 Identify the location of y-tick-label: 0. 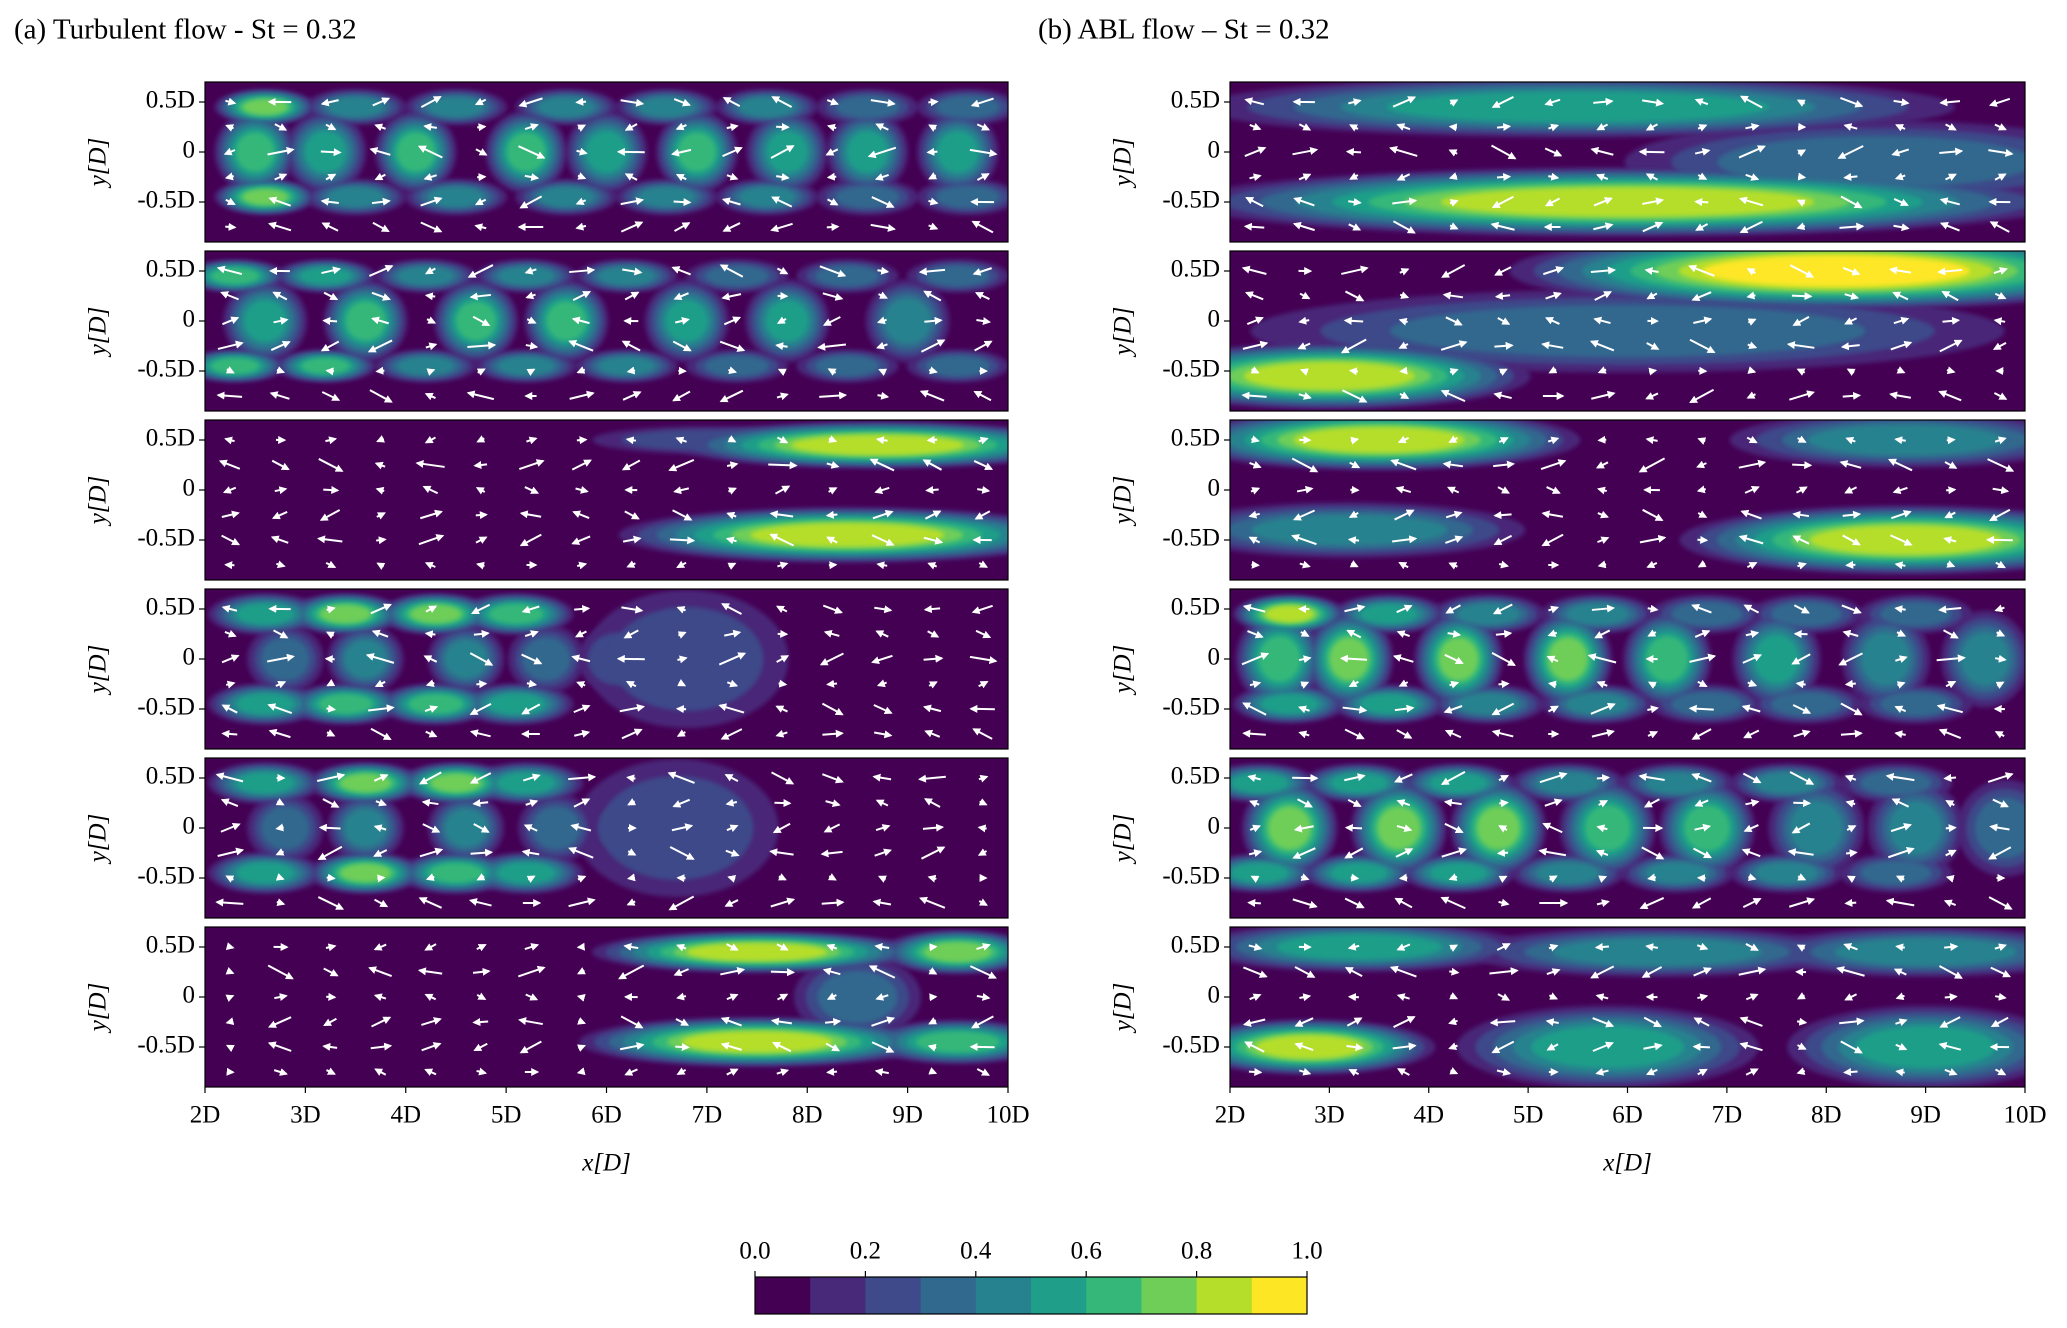
(1214, 995).